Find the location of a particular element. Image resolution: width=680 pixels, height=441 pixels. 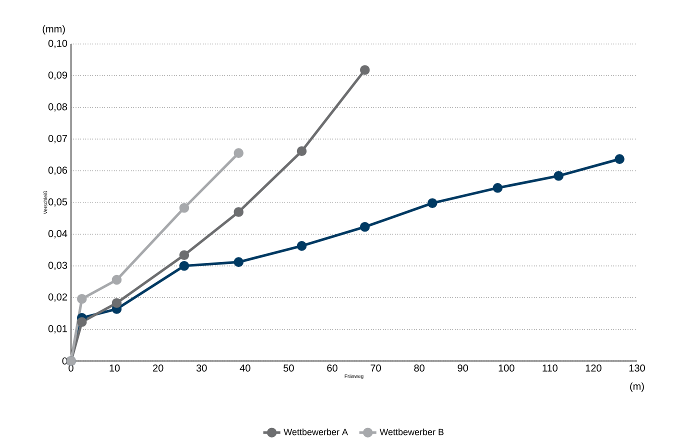

x-tick-label: 40 is located at coordinates (245, 368).